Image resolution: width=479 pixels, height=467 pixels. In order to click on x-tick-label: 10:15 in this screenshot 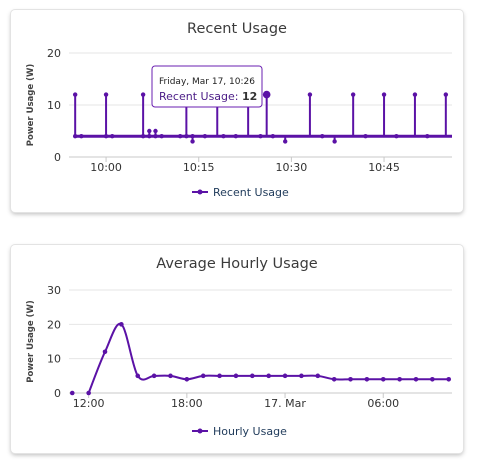, I will do `click(199, 167)`.